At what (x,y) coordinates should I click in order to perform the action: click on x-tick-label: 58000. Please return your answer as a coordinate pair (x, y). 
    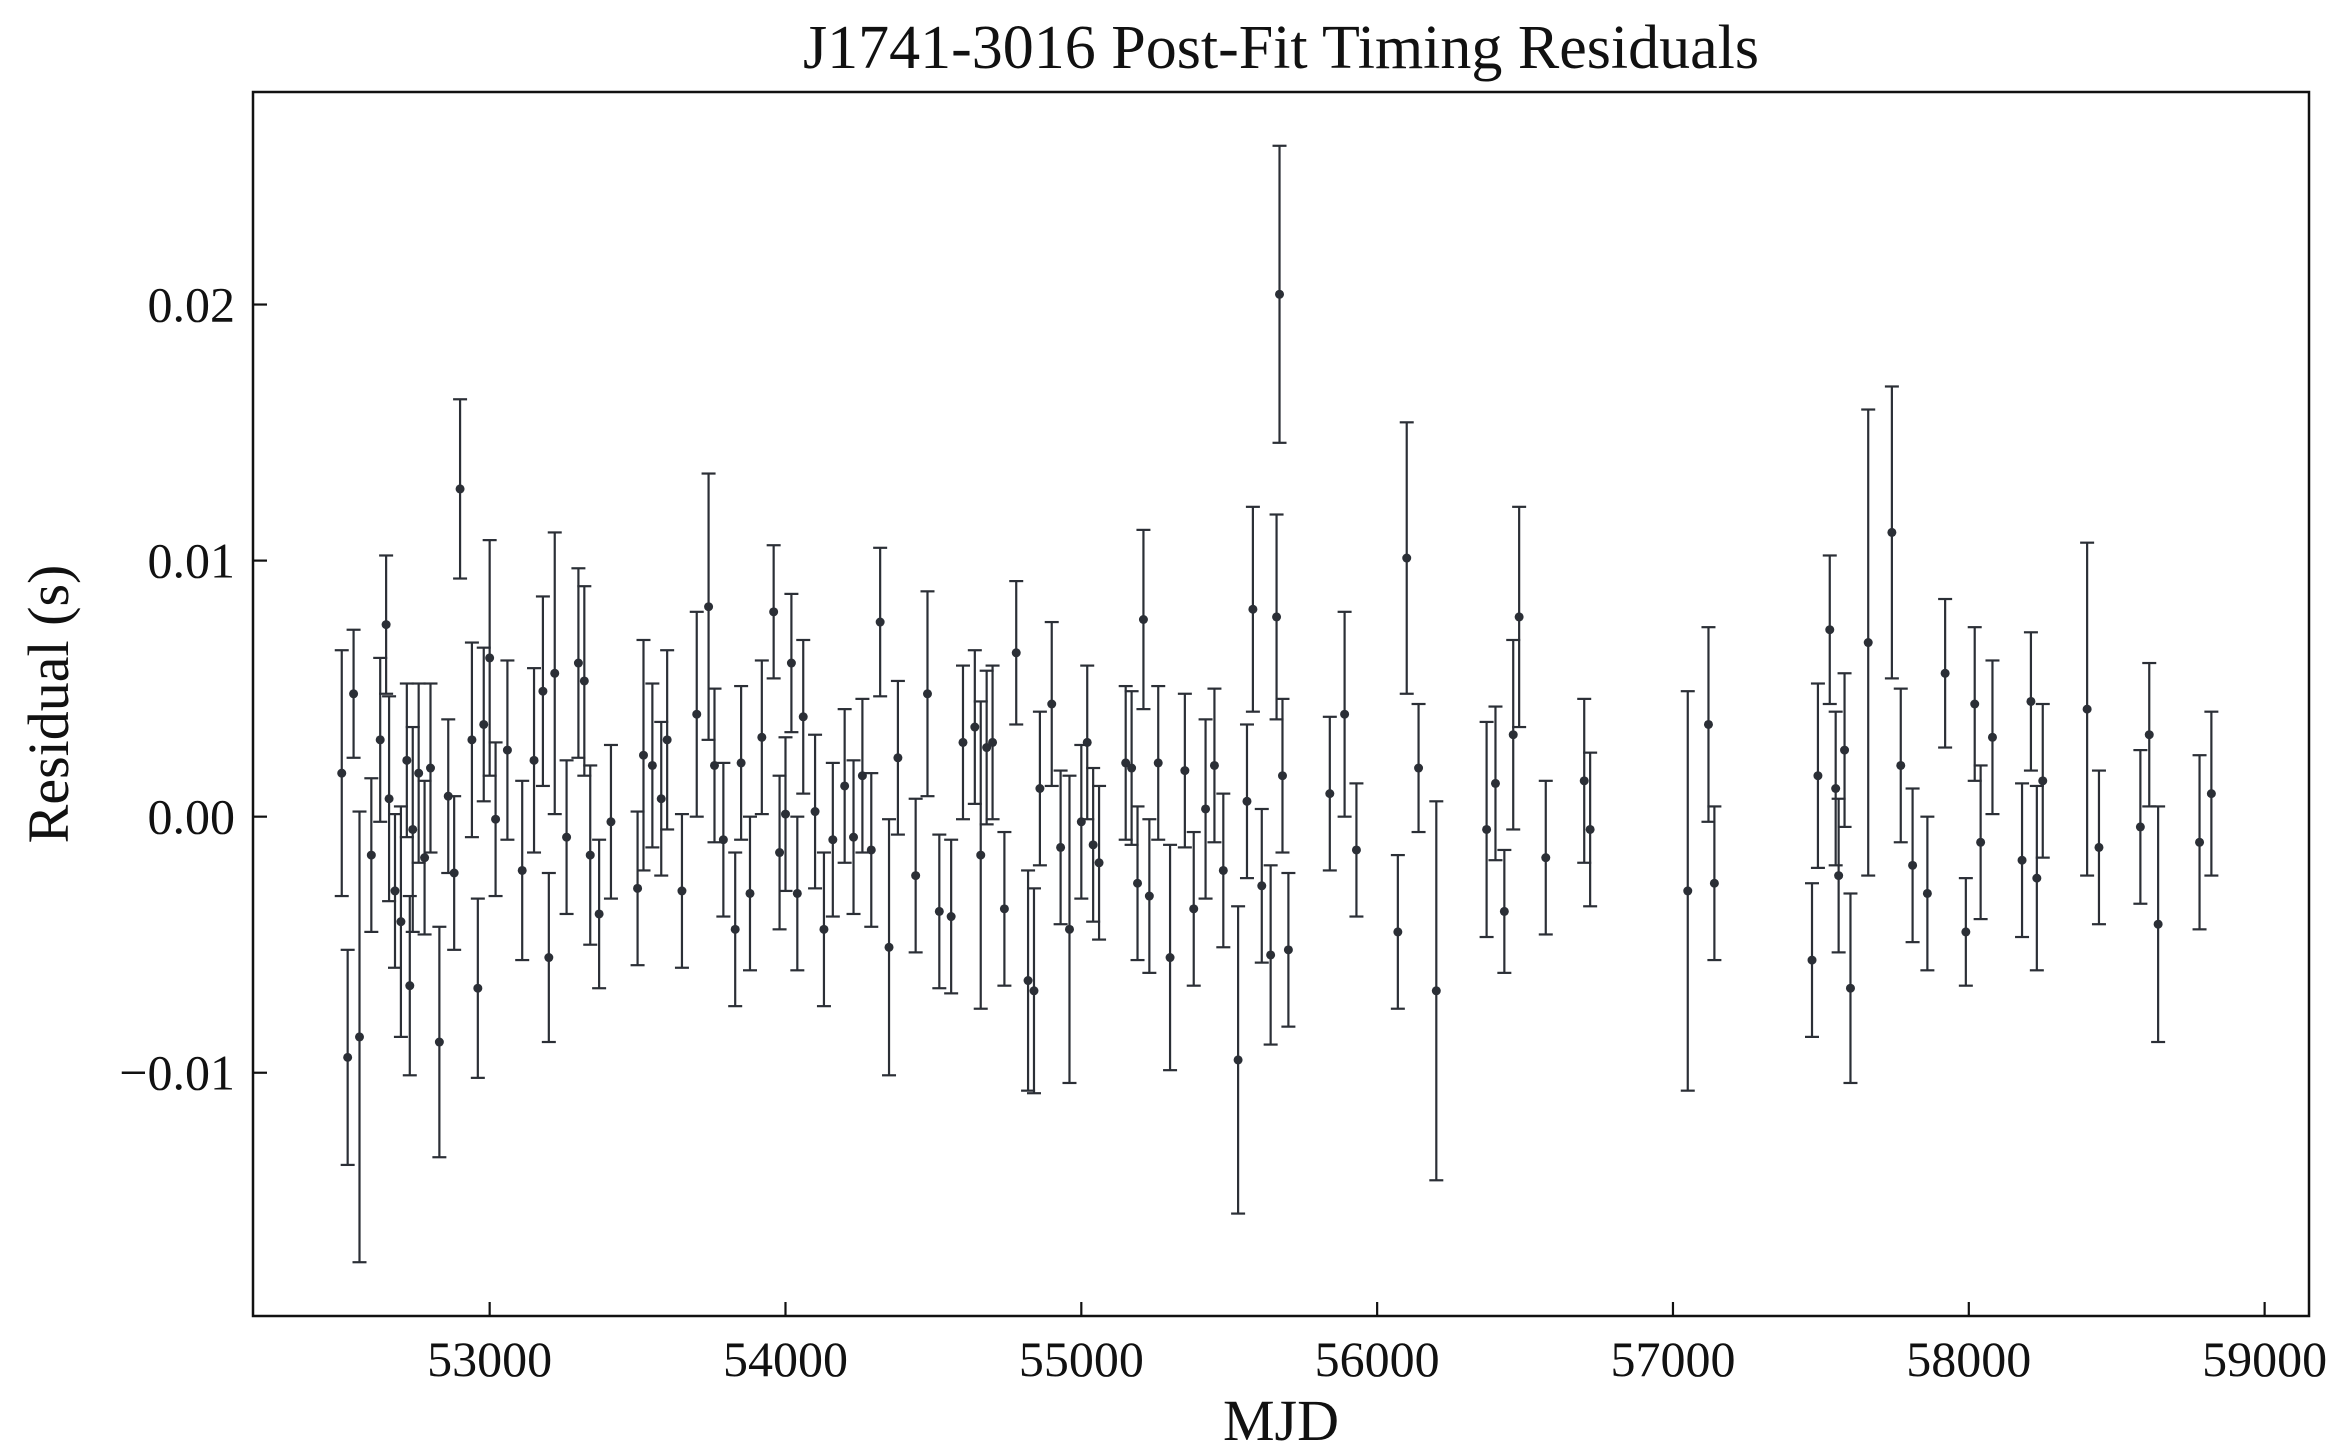
    Looking at the image, I should click on (1968, 1359).